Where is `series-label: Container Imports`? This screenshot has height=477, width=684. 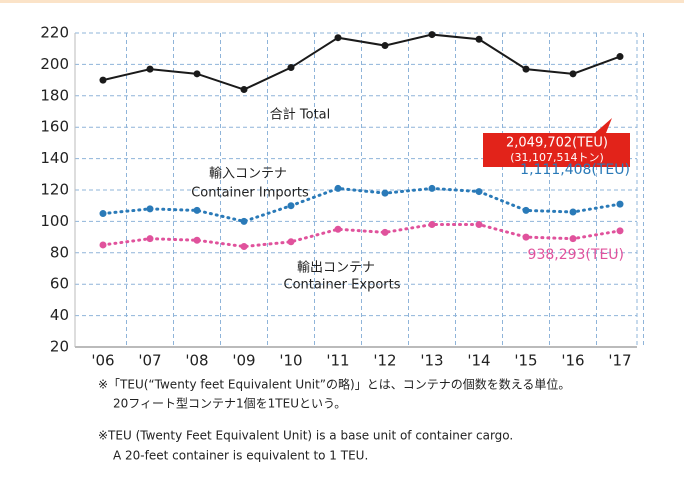
series-label: Container Imports is located at coordinates (250, 193).